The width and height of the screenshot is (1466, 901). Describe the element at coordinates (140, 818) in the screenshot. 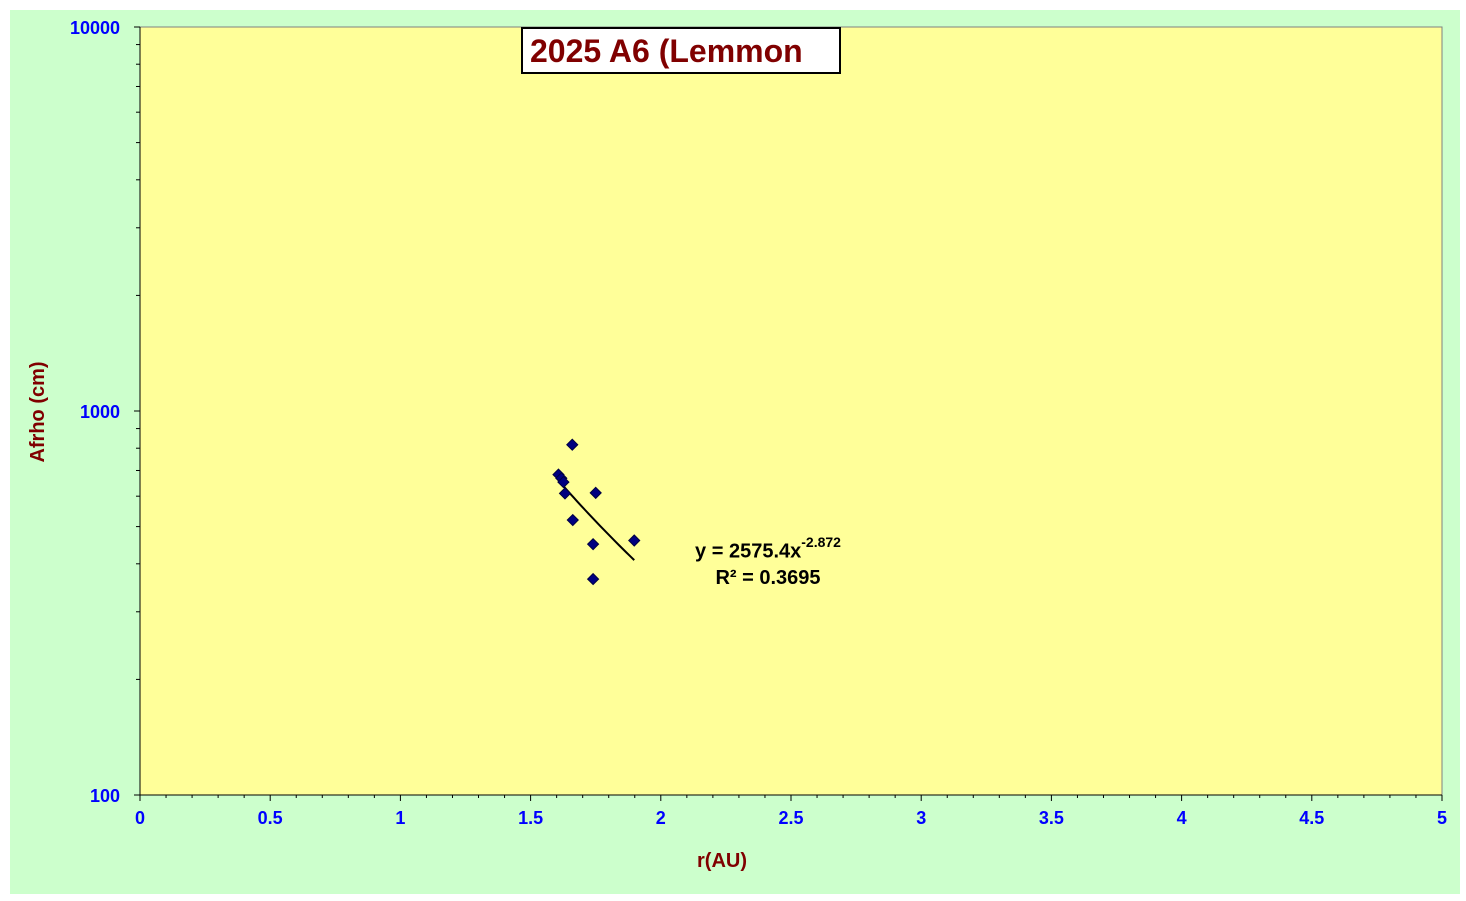

I see `x-tick-label: 0` at that location.